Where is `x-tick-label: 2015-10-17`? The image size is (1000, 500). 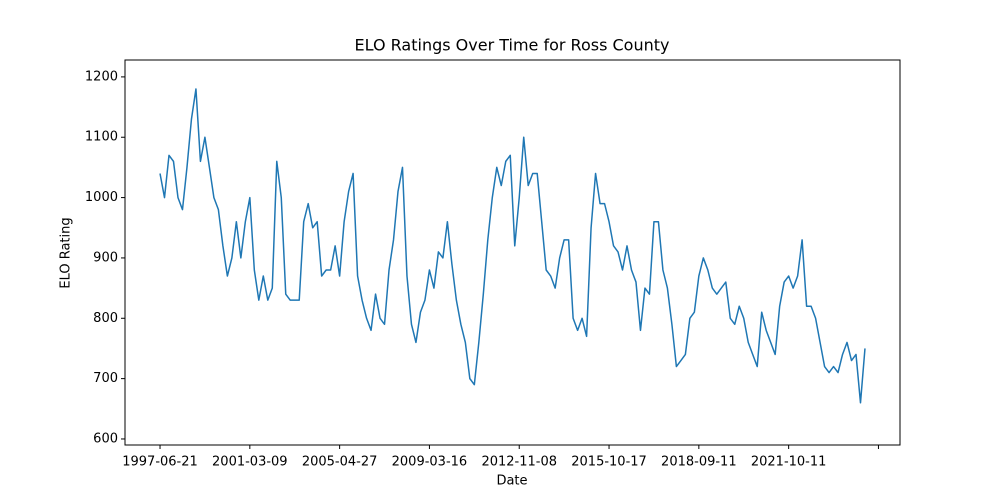
x-tick-label: 2015-10-17 is located at coordinates (609, 462).